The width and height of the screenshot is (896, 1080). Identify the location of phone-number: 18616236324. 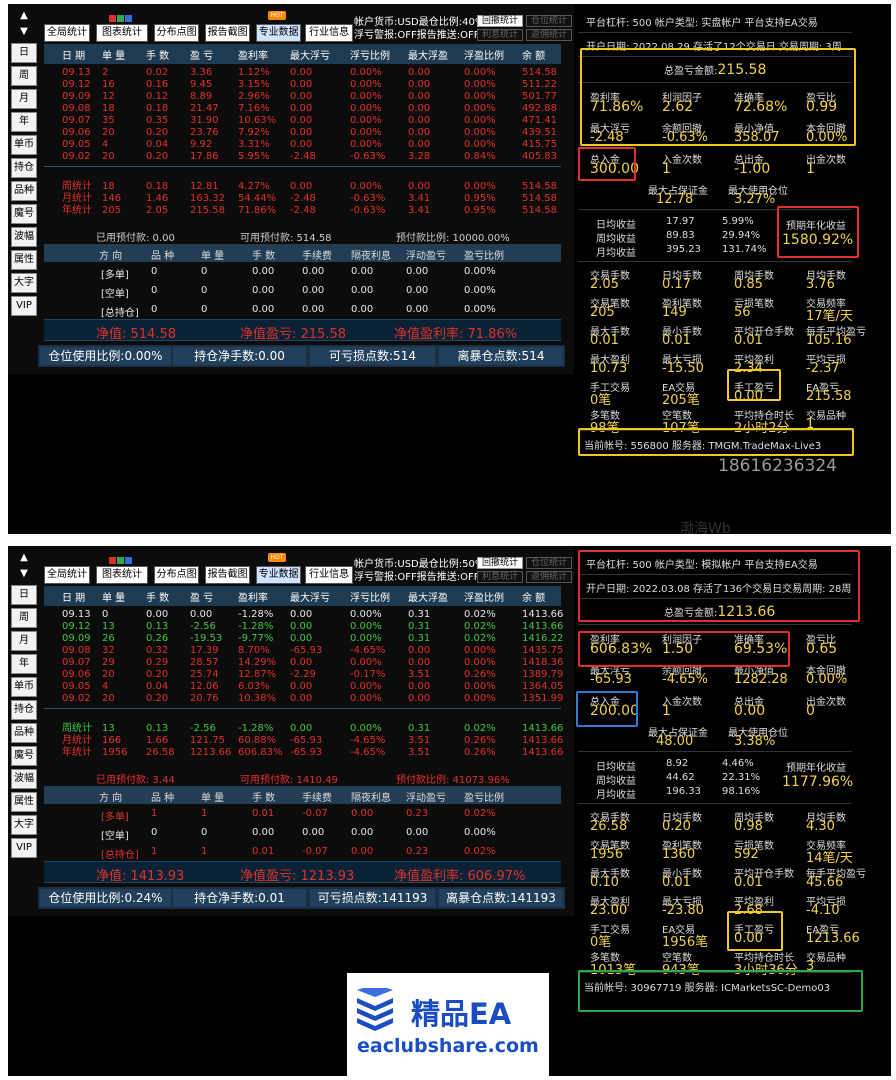
(777, 466).